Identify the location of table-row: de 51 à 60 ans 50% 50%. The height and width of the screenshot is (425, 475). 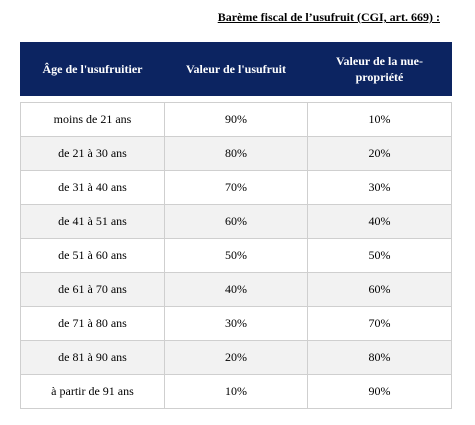
(236, 255).